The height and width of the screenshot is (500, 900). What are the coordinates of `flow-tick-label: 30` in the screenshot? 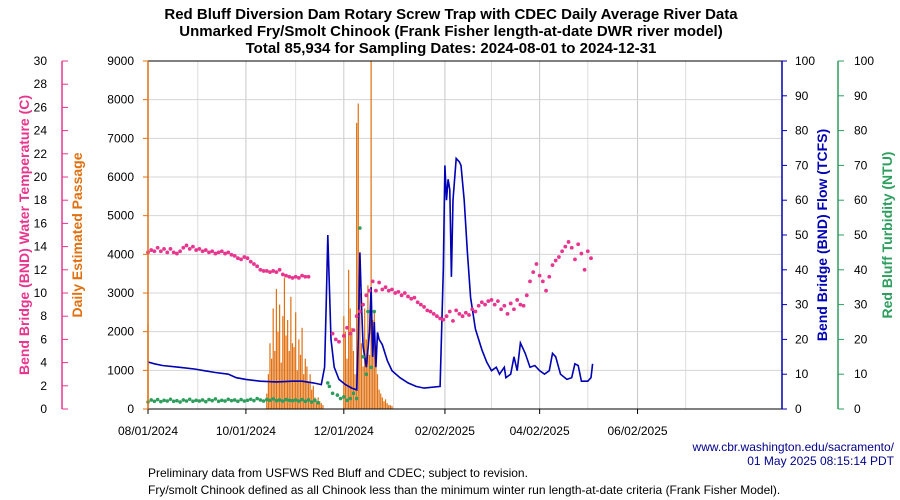 It's located at (802, 305).